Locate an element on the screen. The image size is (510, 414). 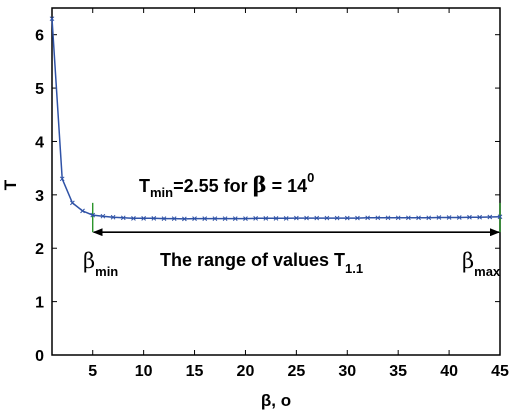
x-tick-label: 10 is located at coordinates (144, 371).